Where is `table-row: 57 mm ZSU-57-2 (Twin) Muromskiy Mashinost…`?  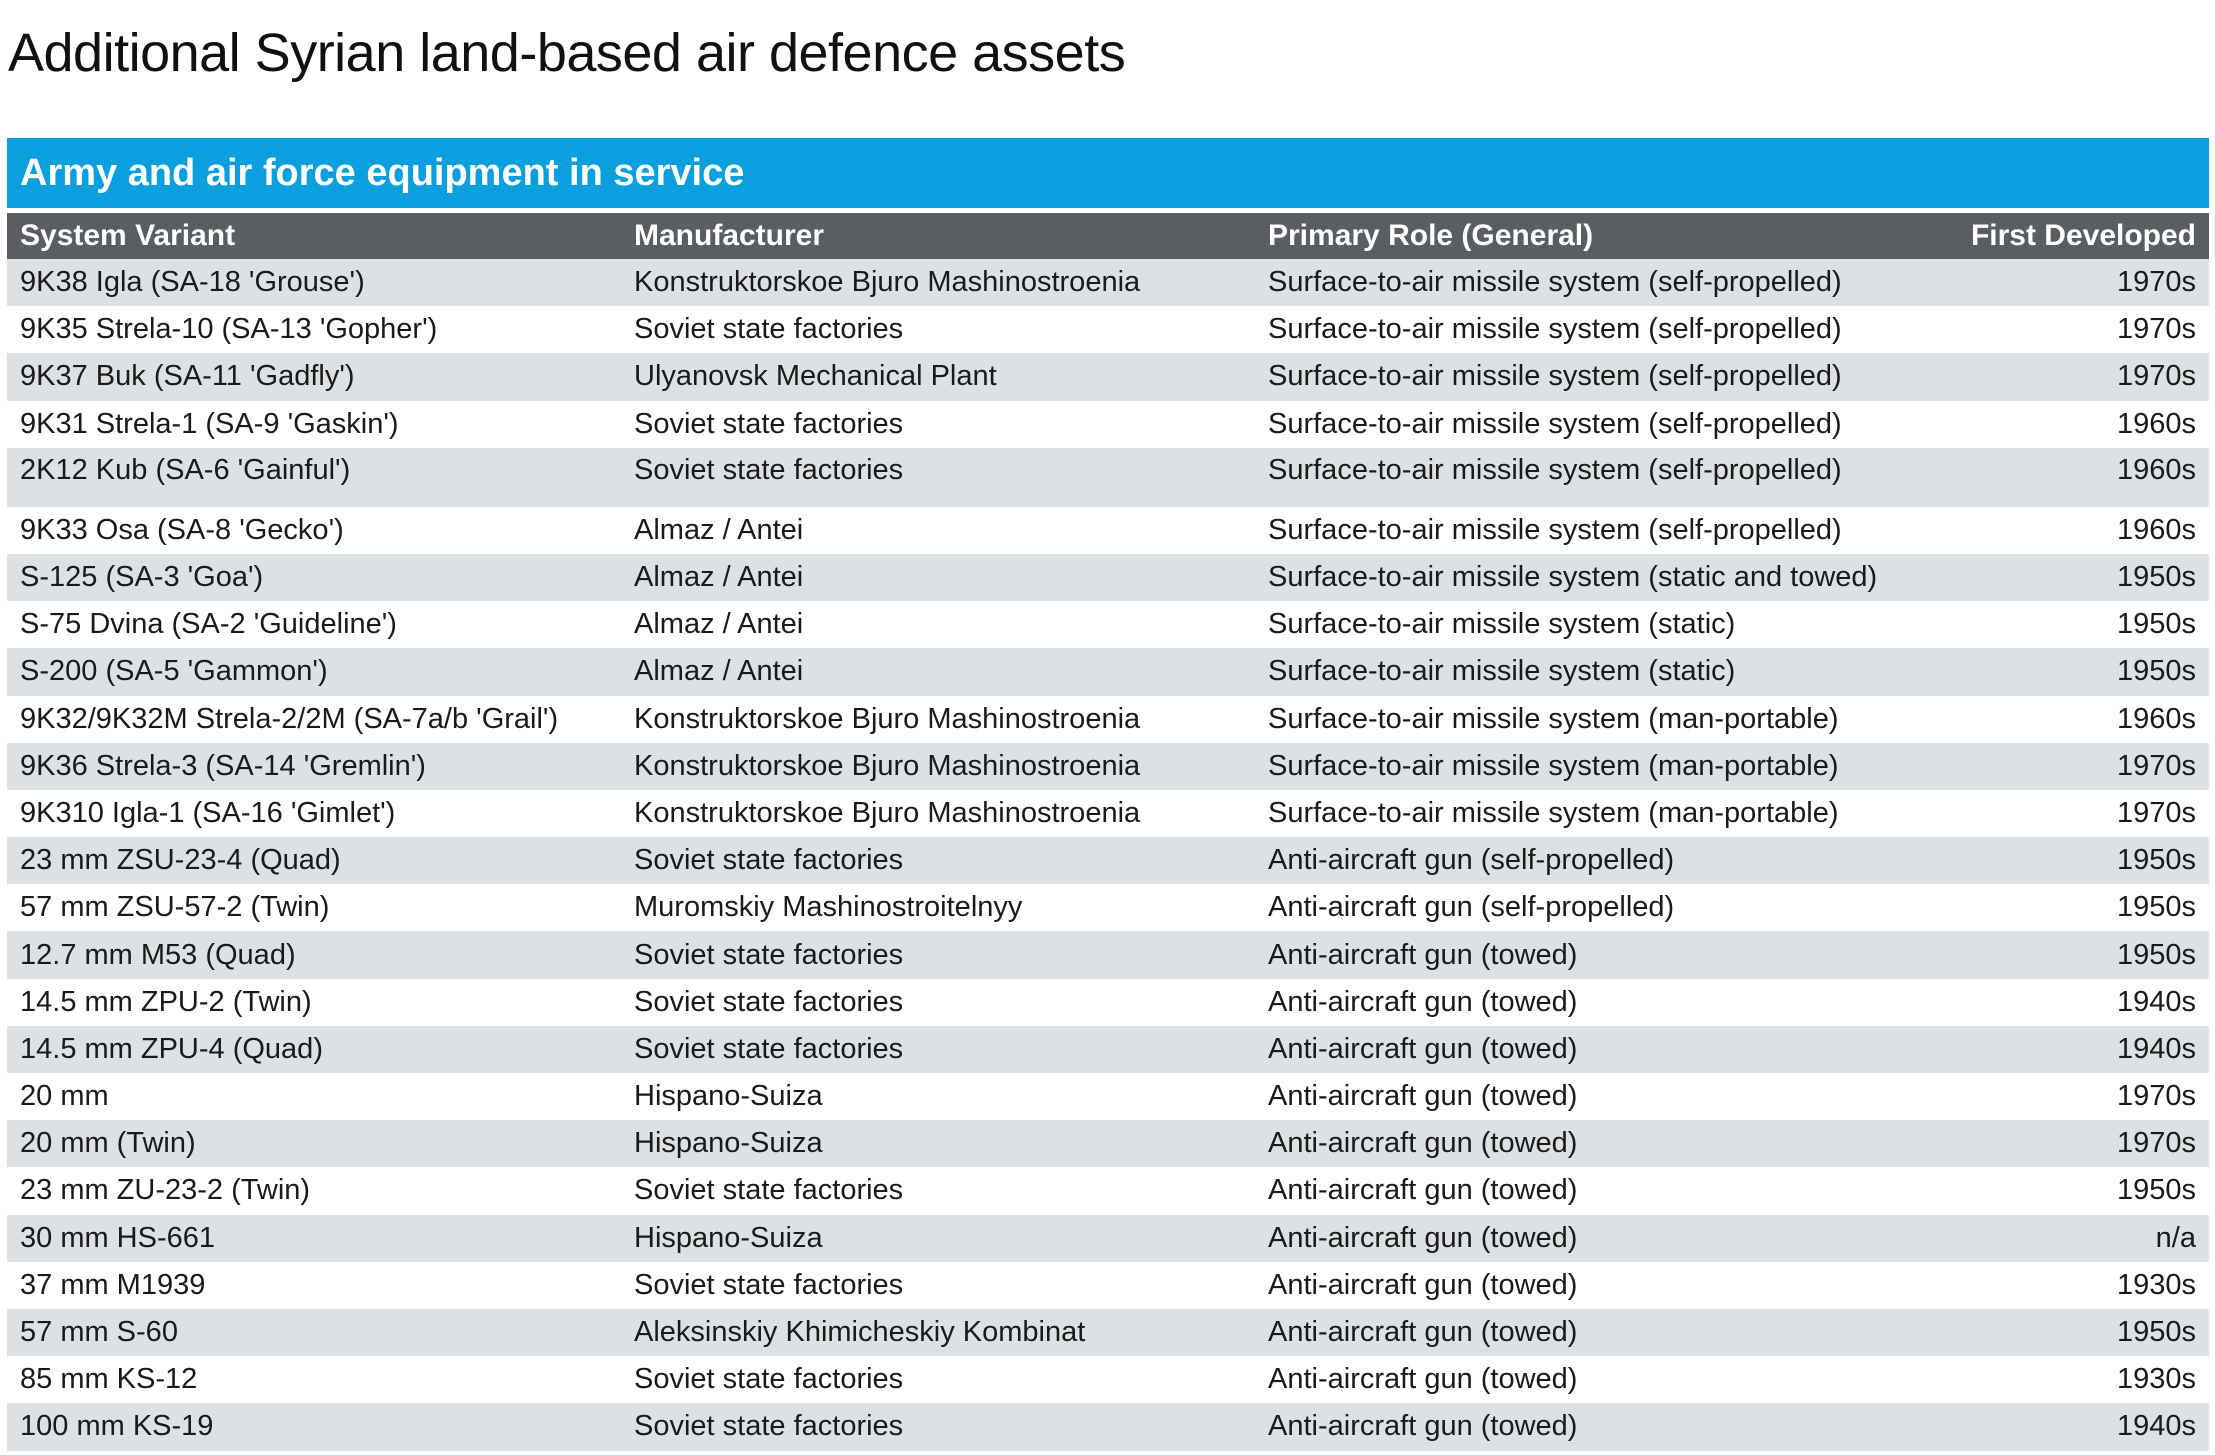 table-row: 57 mm ZSU-57-2 (Twin) Muromskiy Mashinost… is located at coordinates (1108, 908).